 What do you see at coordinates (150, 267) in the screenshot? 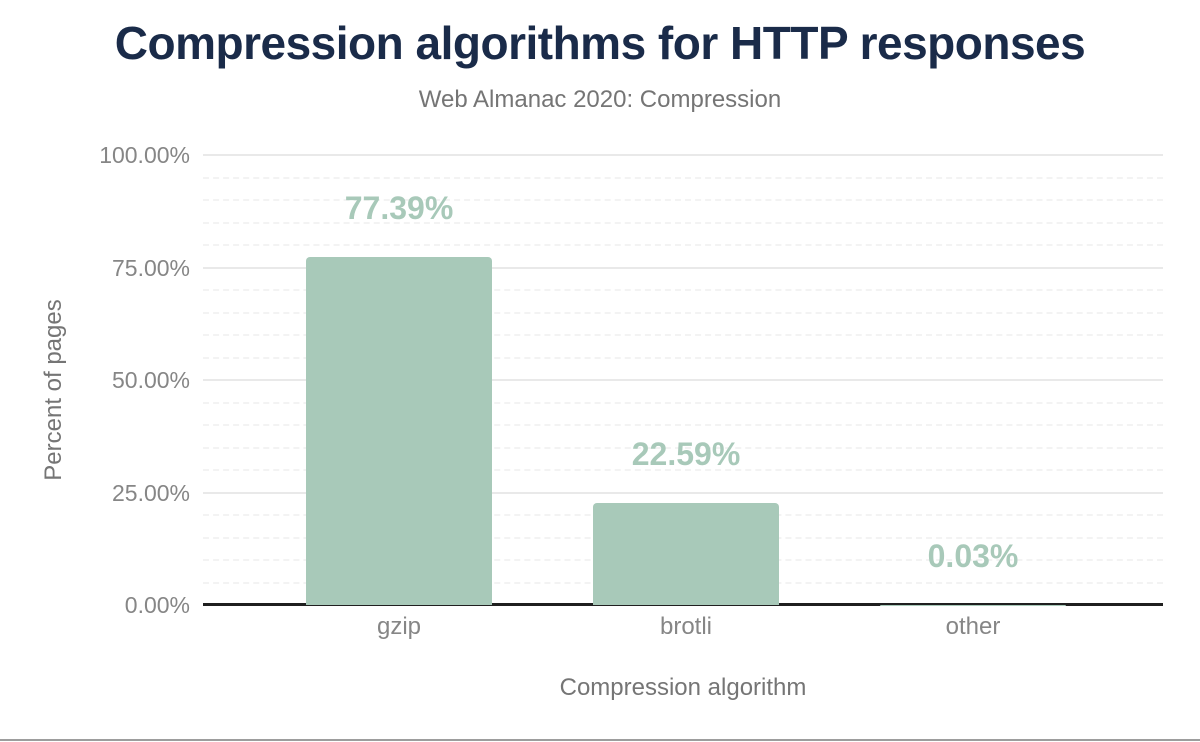
I see `y-tick-label: 75.00%` at bounding box center [150, 267].